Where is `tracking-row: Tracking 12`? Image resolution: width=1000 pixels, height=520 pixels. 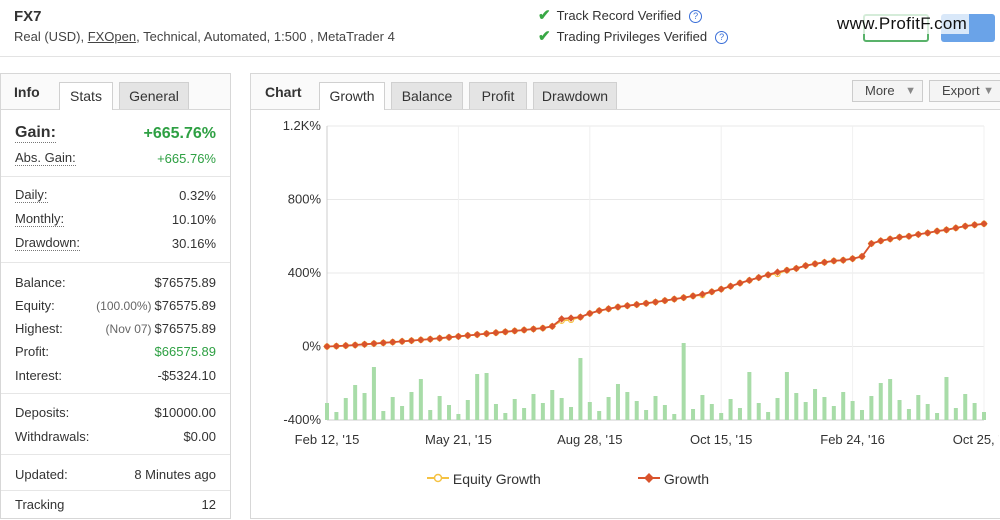
tracking-row: Tracking 12 is located at coordinates (115, 505).